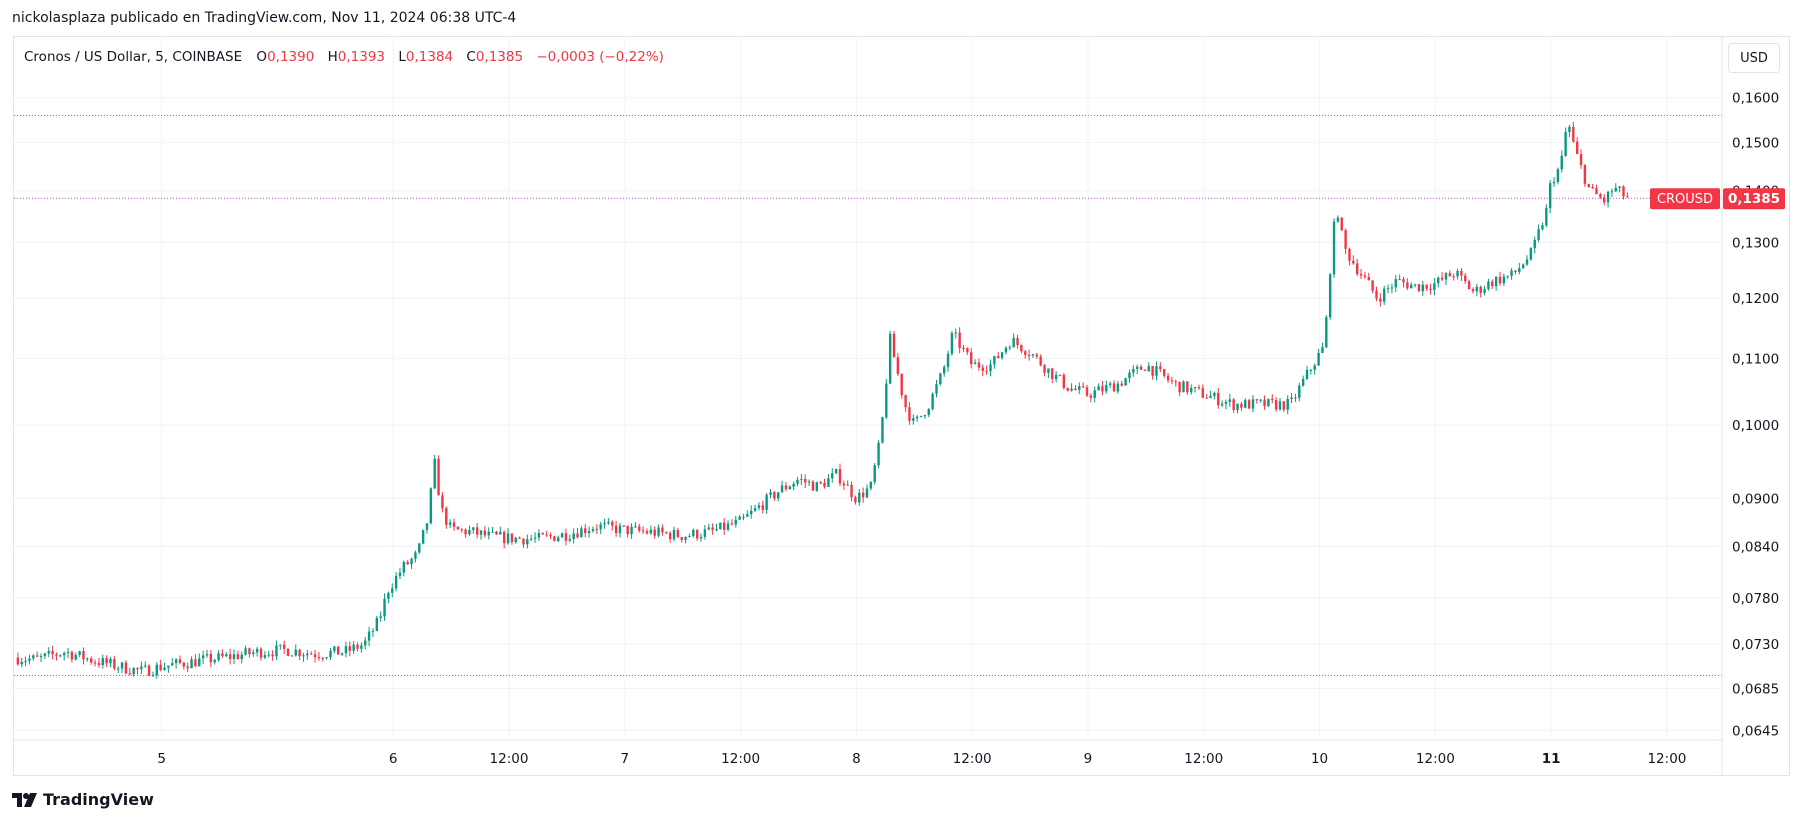 The width and height of the screenshot is (1806, 823). Describe the element at coordinates (1754, 58) in the screenshot. I see `currency-button: USD` at that location.